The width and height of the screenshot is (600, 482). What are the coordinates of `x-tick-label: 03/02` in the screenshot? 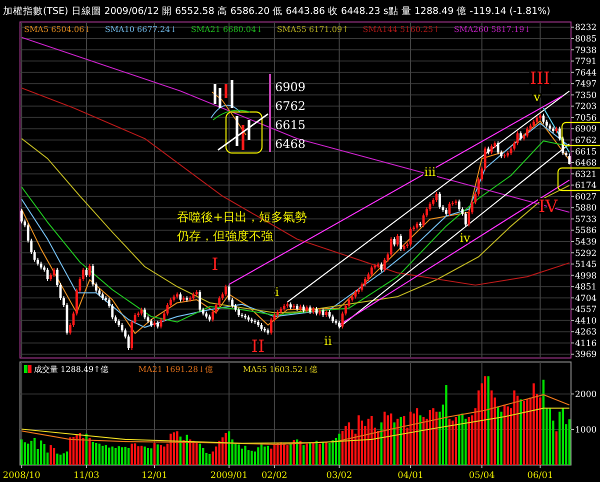 It's located at (339, 476).